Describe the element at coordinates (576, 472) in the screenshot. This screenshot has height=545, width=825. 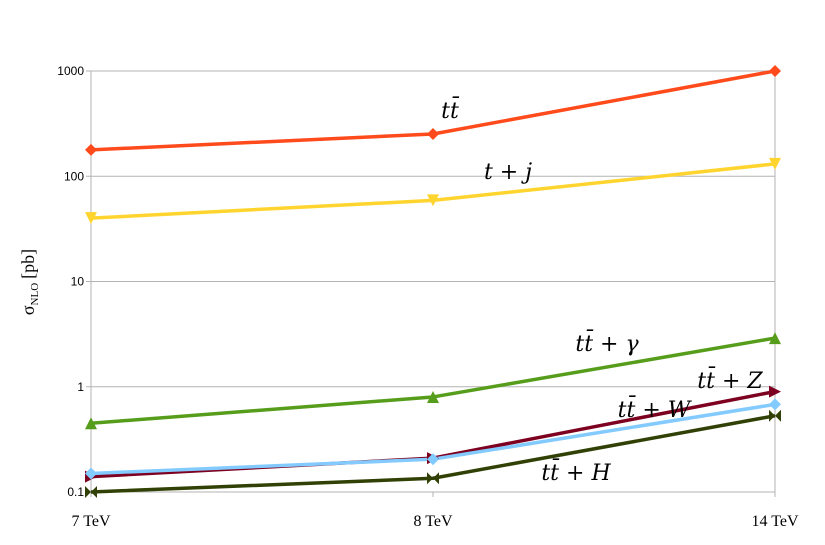
I see `series-label: tt̄ + H` at that location.